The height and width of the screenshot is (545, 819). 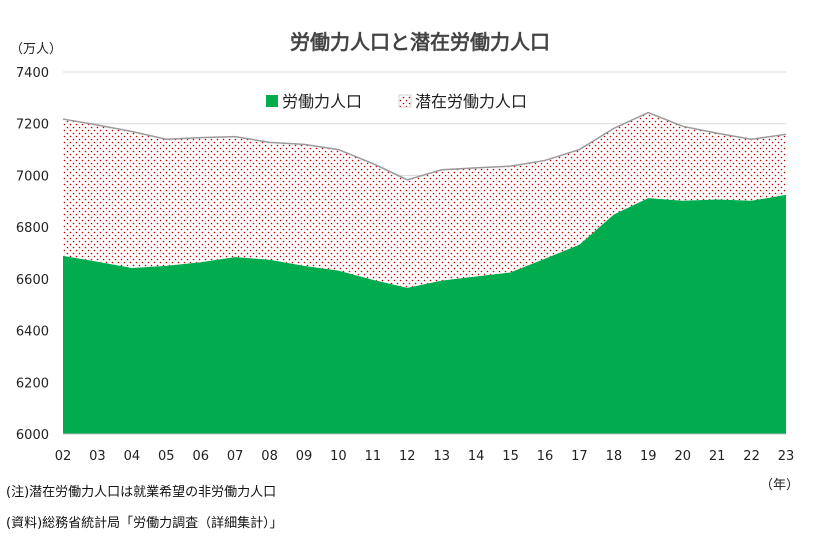 What do you see at coordinates (32, 228) in the screenshot?
I see `y-tick-label: 6800` at bounding box center [32, 228].